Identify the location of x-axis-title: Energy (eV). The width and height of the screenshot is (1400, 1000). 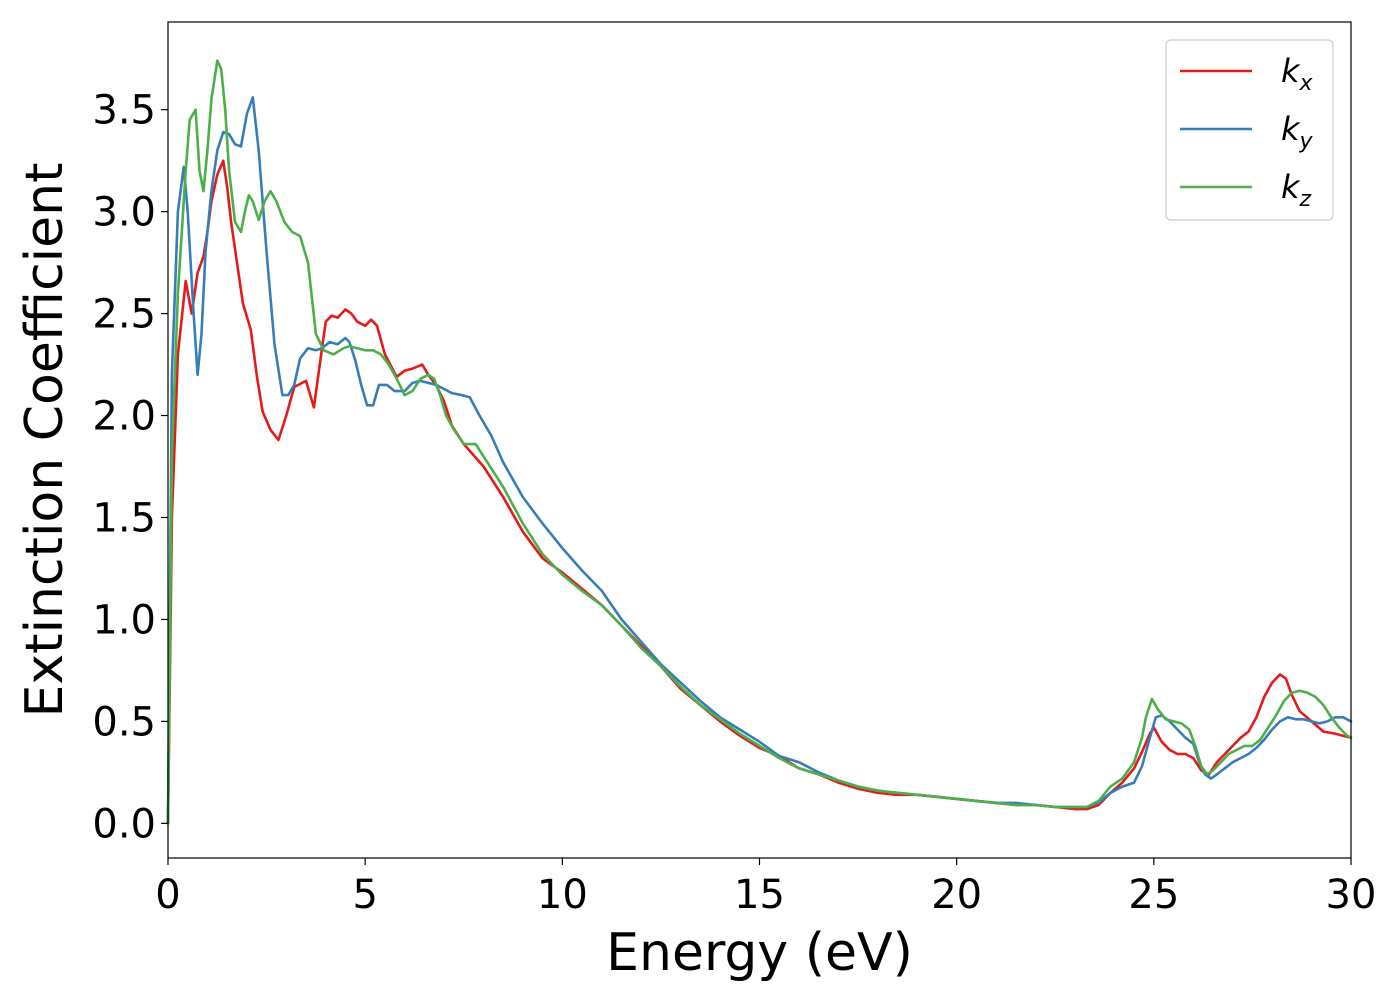
(759, 953).